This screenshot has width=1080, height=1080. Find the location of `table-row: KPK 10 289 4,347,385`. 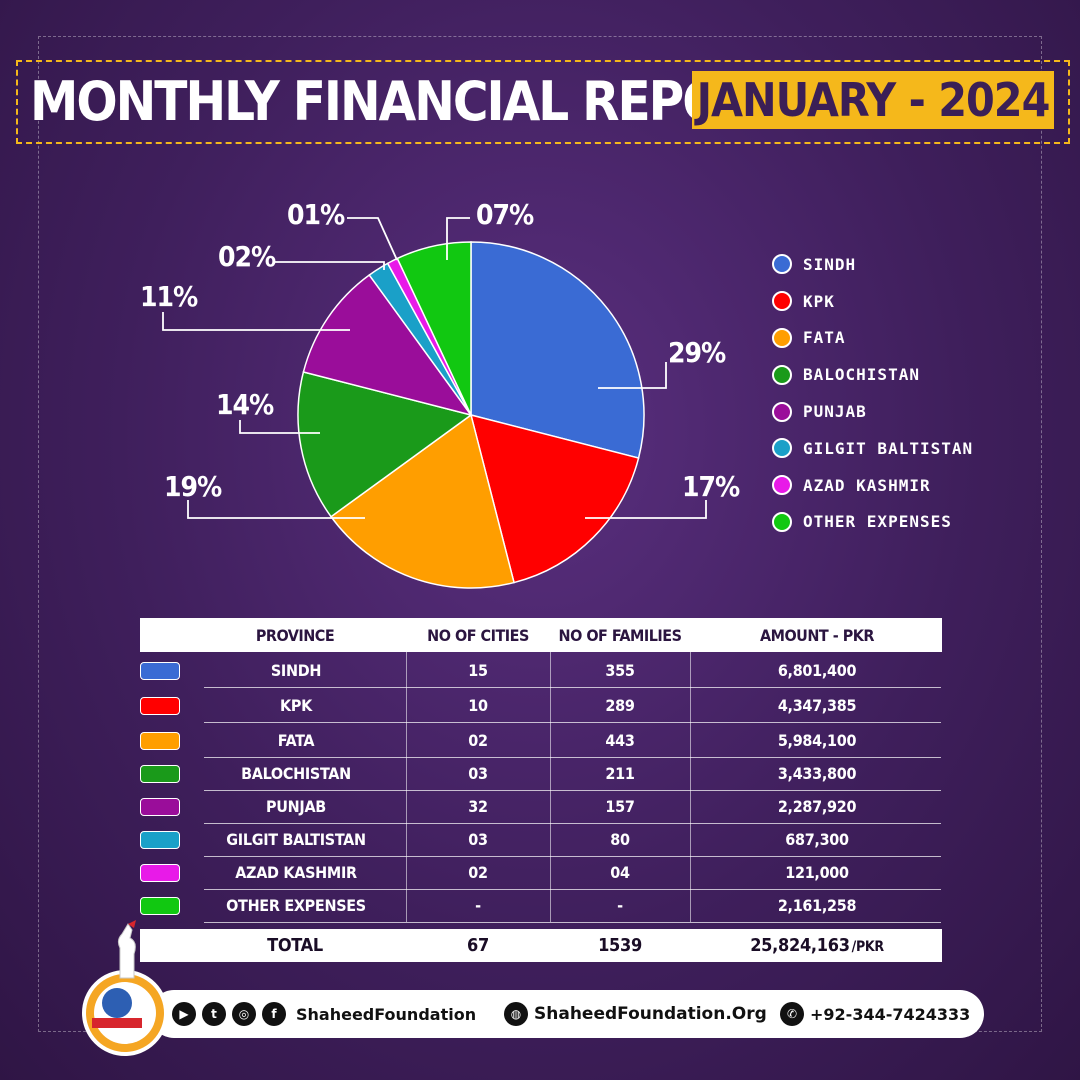

table-row: KPK 10 289 4,347,385 is located at coordinates (540, 705).